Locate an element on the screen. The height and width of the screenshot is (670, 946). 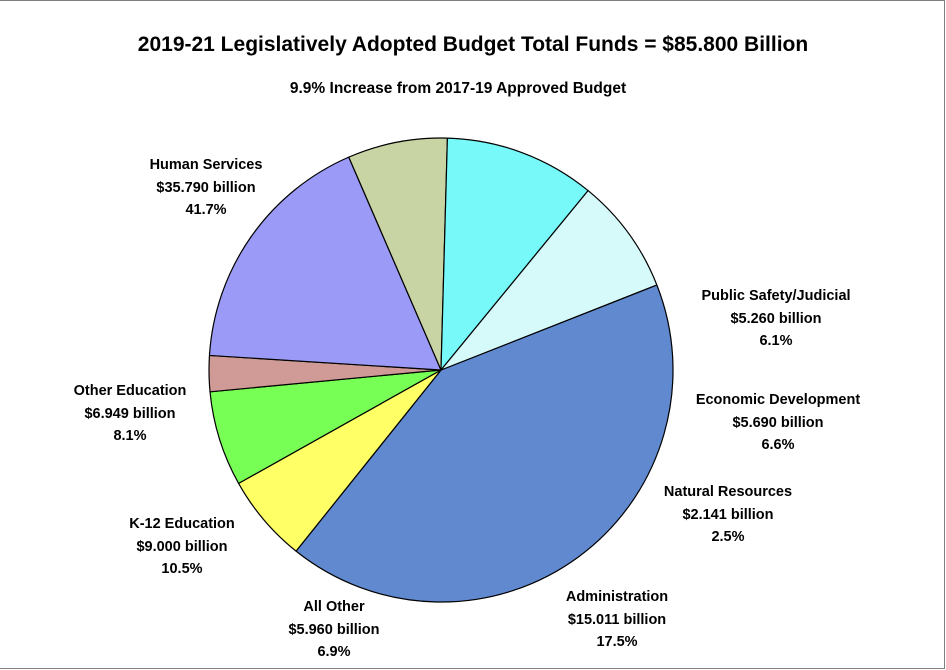
slice-amount: $5.690 billion is located at coordinates (778, 422).